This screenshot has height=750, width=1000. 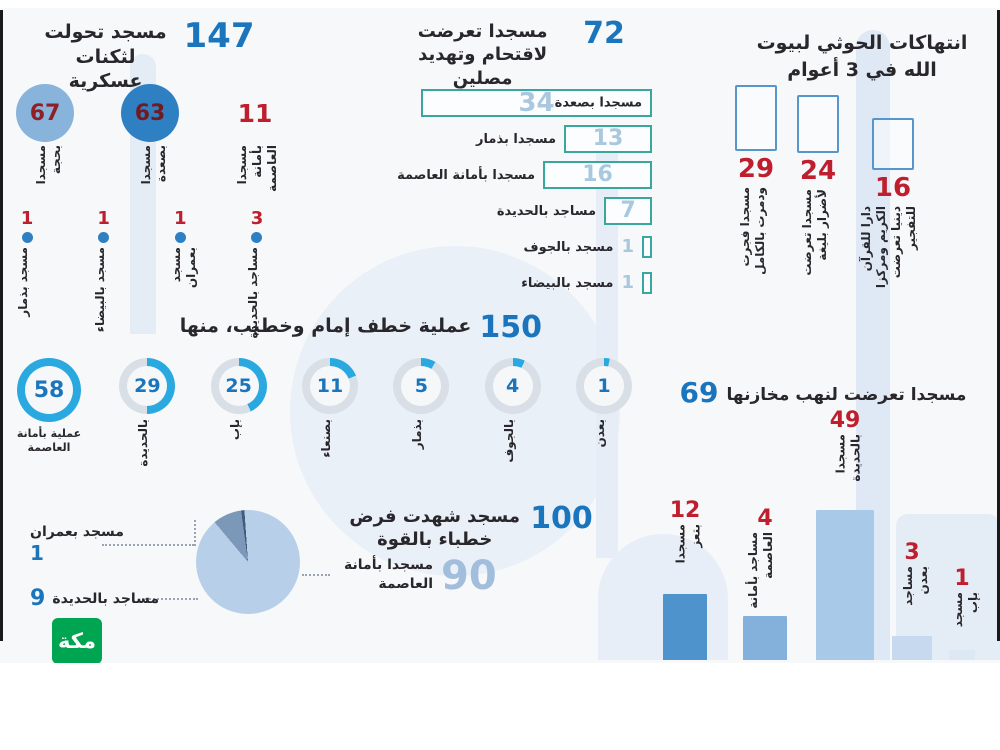 What do you see at coordinates (255, 113) in the screenshot?
I see `barracks-value: 11` at bounding box center [255, 113].